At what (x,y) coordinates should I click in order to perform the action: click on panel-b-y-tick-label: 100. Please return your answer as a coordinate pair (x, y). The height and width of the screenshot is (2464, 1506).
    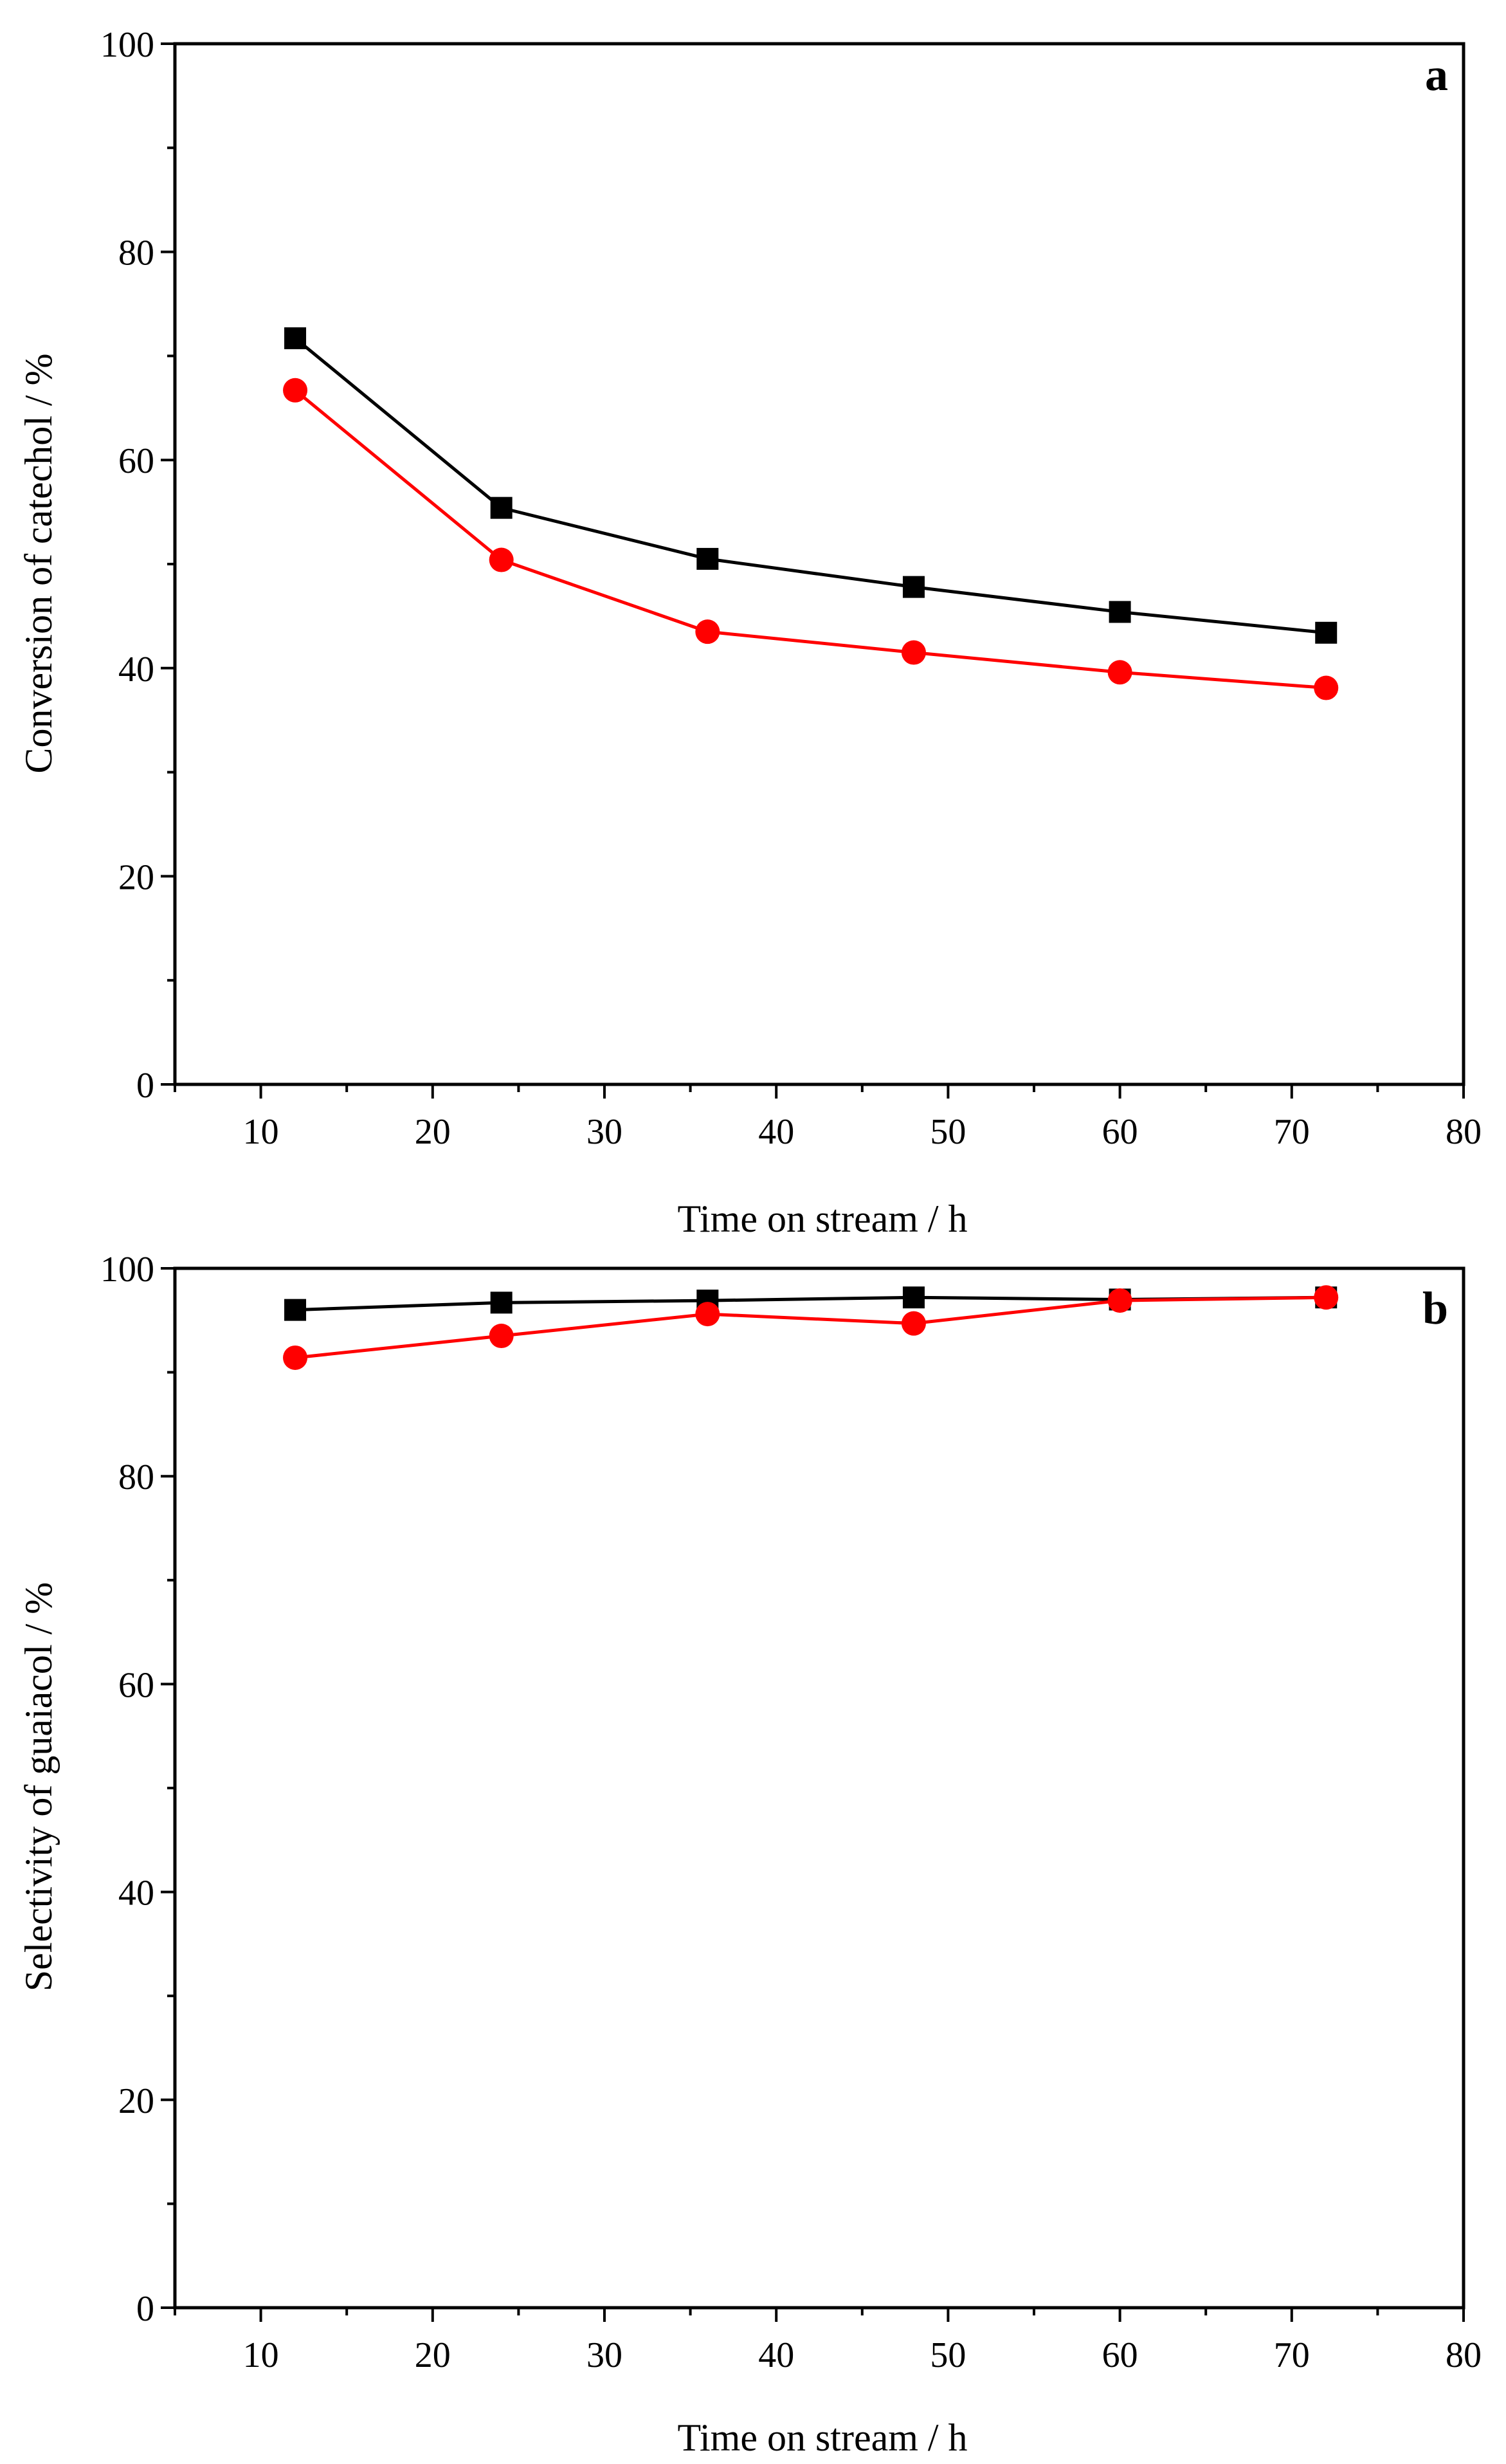
    Looking at the image, I should click on (127, 1270).